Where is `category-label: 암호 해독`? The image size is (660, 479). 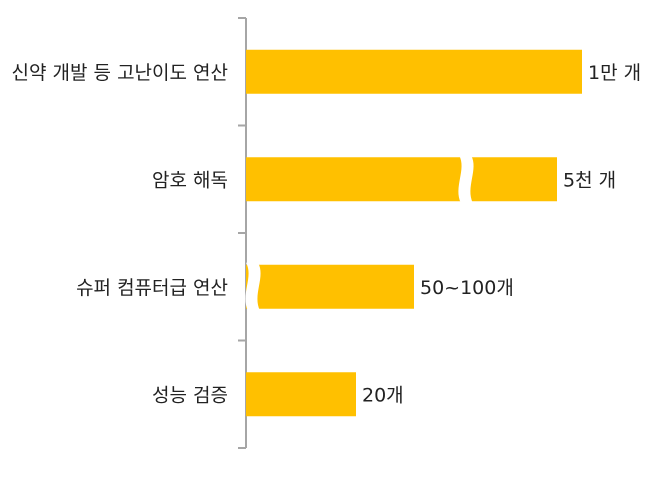
category-label: 암호 해독 is located at coordinates (190, 180).